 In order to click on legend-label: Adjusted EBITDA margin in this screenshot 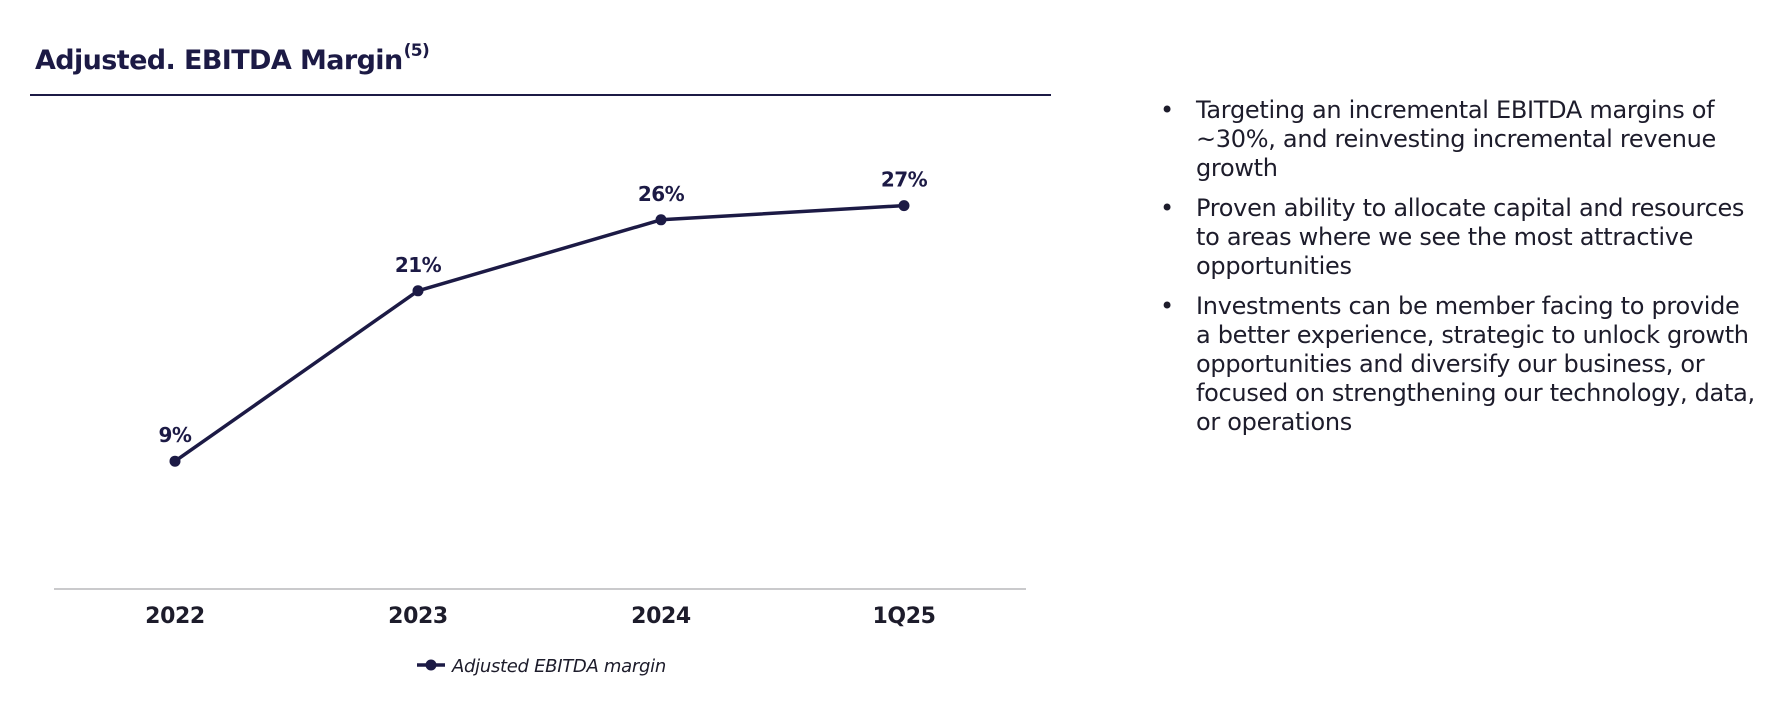, I will do `click(558, 666)`.